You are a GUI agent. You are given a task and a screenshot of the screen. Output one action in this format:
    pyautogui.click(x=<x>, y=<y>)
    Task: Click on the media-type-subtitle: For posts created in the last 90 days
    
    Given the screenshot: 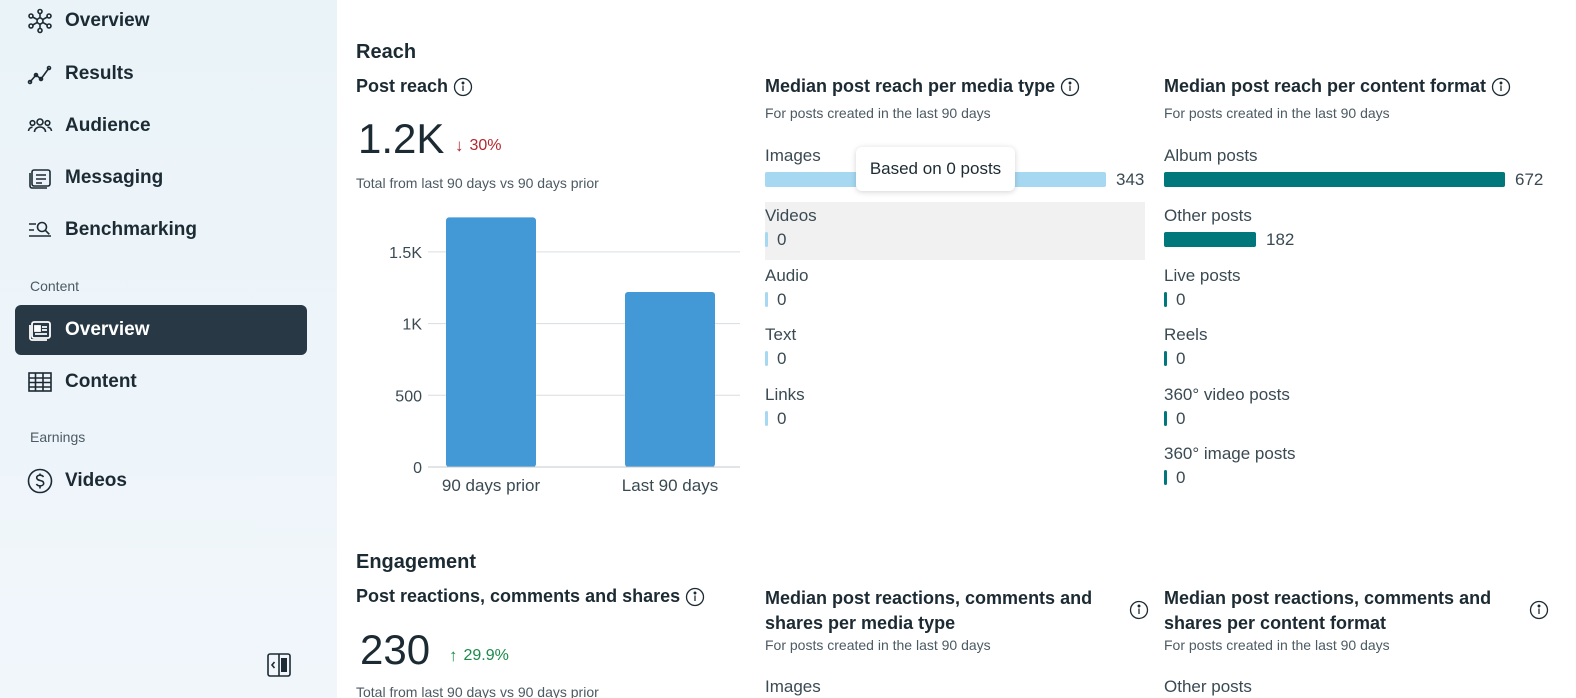 What is the action you would take?
    pyautogui.click(x=878, y=113)
    